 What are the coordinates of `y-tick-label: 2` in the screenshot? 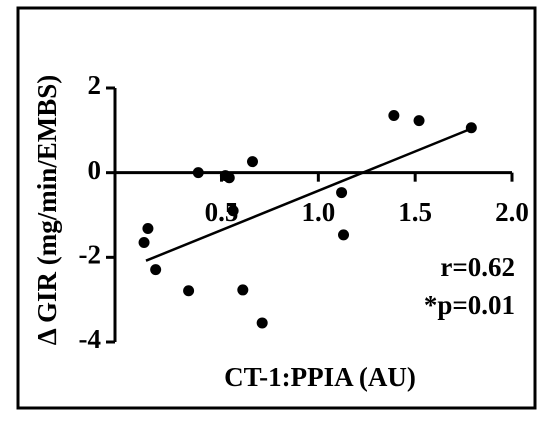 It's located at (95, 85).